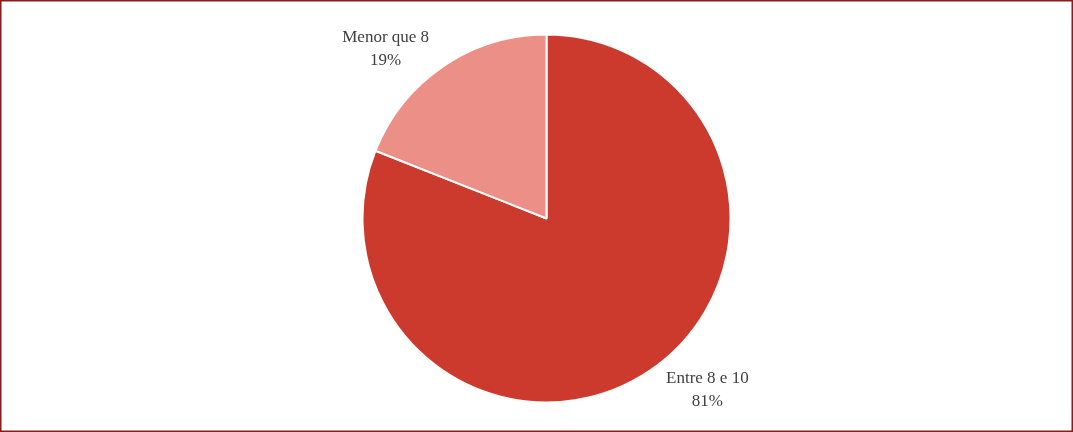  What do you see at coordinates (386, 59) in the screenshot?
I see `data-label: 19%` at bounding box center [386, 59].